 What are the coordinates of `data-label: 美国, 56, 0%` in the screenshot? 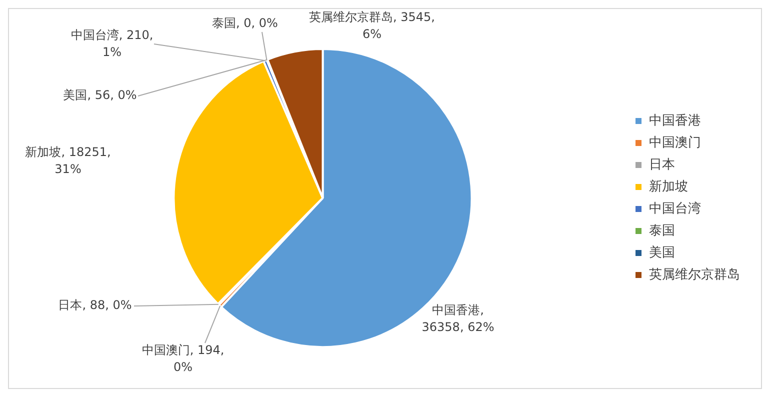 It's located at (100, 95).